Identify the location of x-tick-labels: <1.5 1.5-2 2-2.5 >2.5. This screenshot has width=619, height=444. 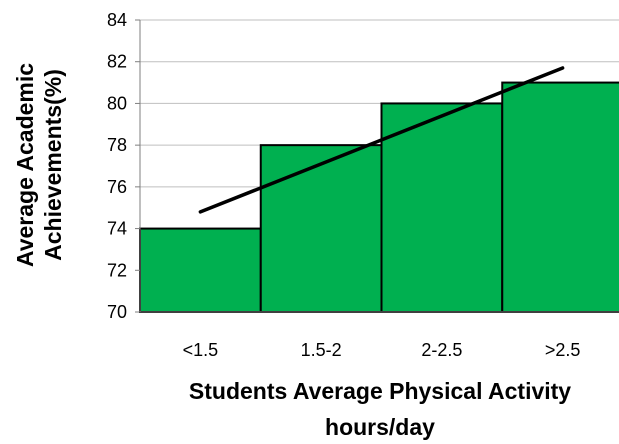
(382, 350).